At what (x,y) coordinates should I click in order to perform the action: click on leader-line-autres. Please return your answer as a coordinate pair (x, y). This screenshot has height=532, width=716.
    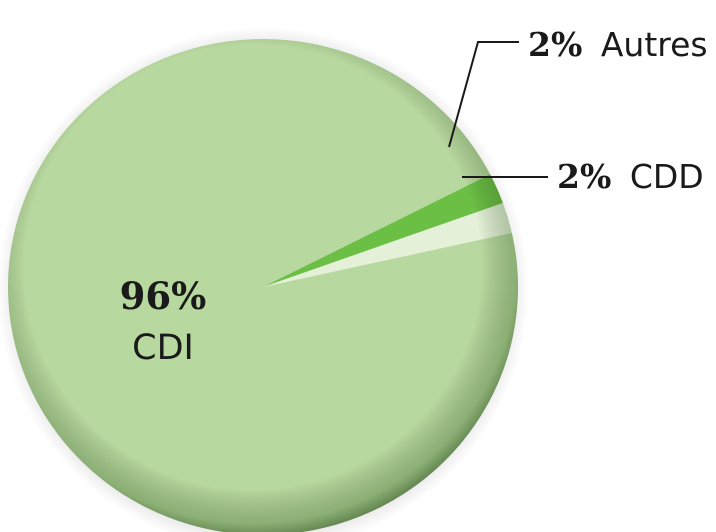
    Looking at the image, I should click on (483, 94).